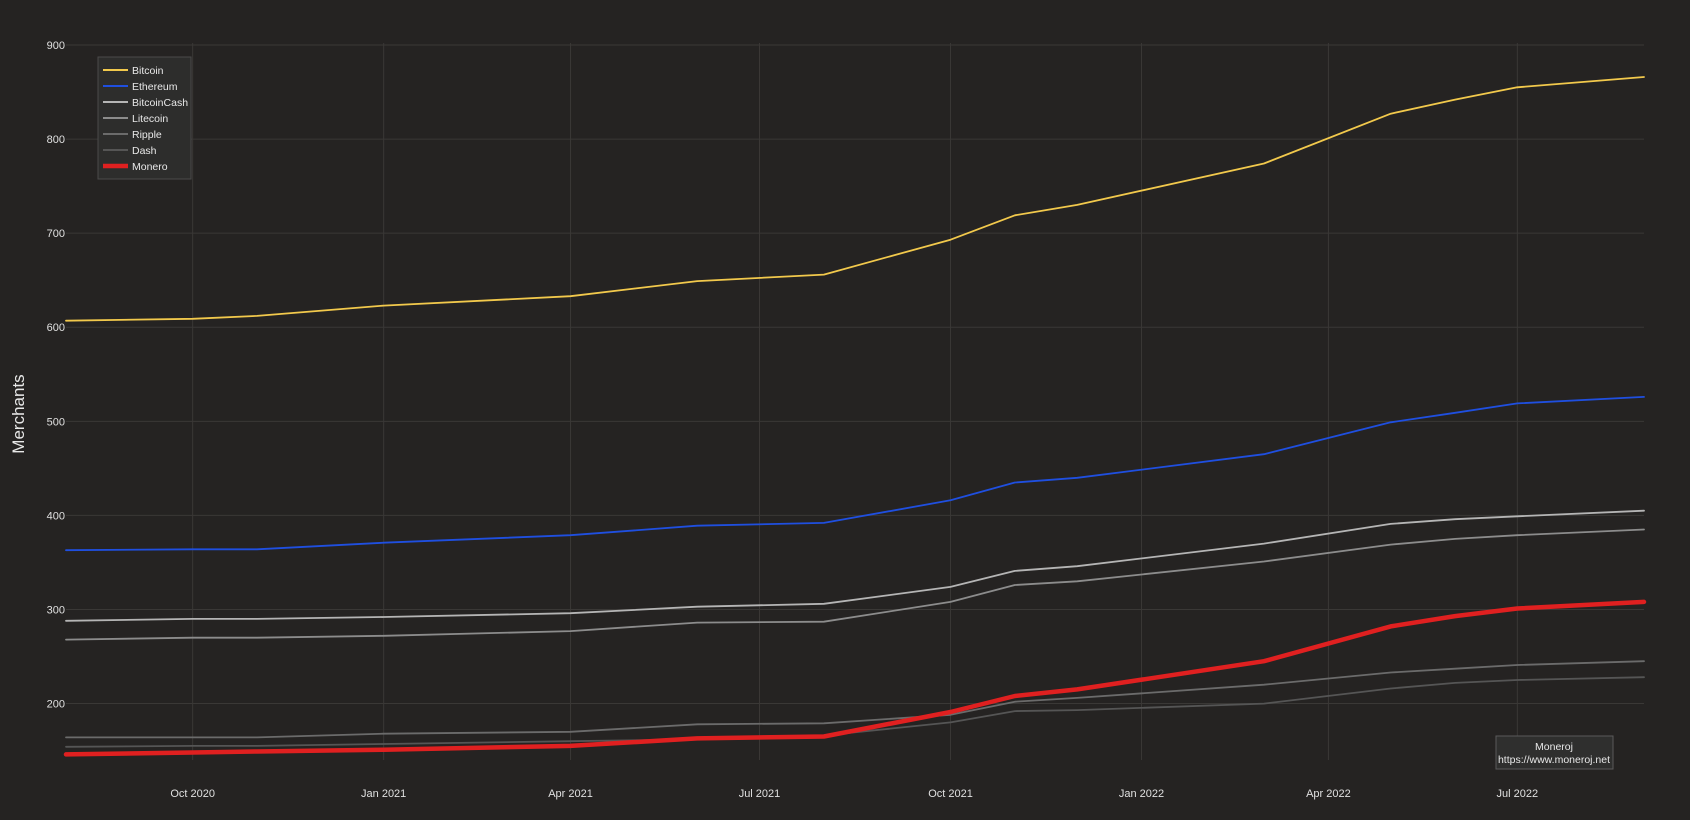 The width and height of the screenshot is (1690, 820). What do you see at coordinates (148, 71) in the screenshot?
I see `legend-label-bitcoin: Bitcoin` at bounding box center [148, 71].